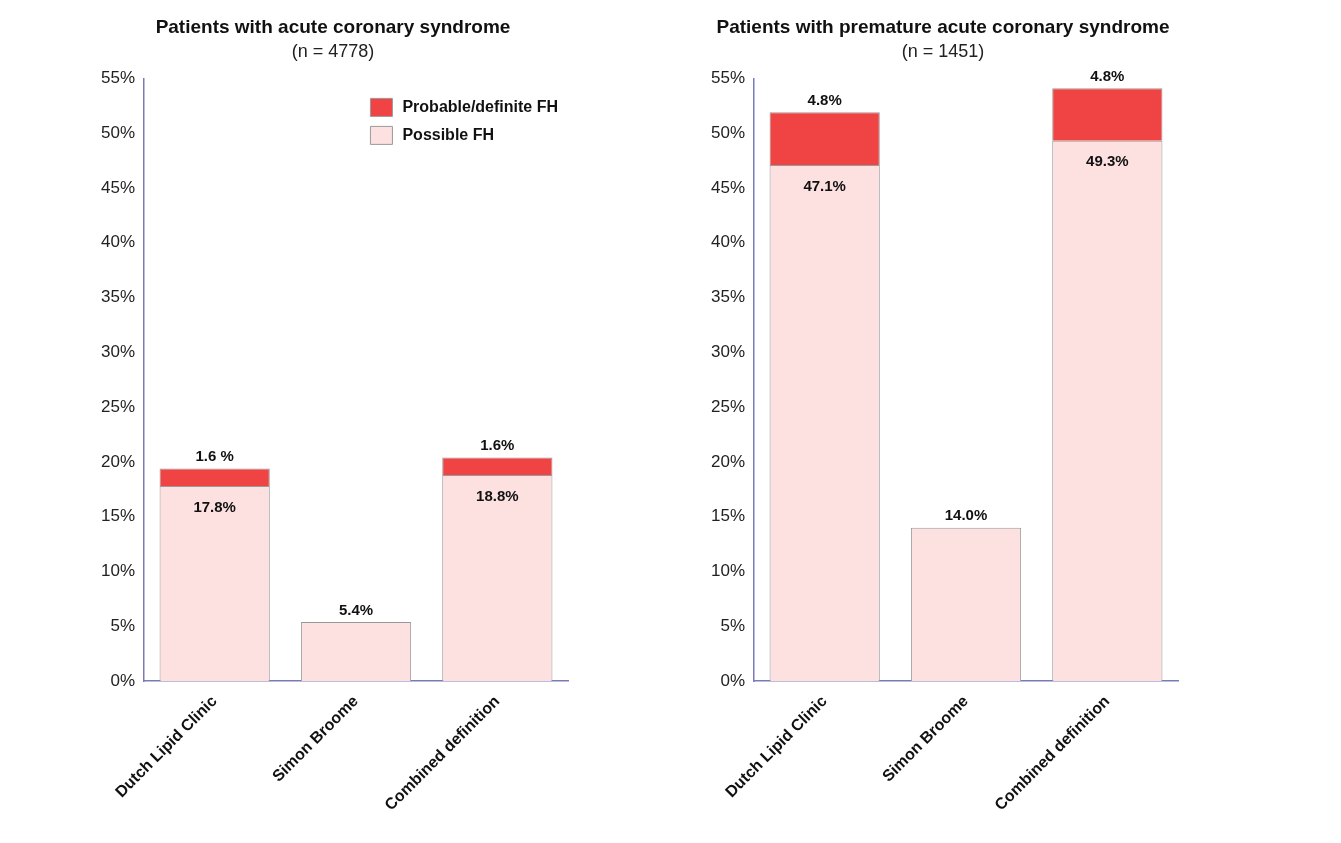 This screenshot has width=1341, height=843. Describe the element at coordinates (943, 26) in the screenshot. I see `chart-title: Patients with premature acute coronary syndrome` at that location.